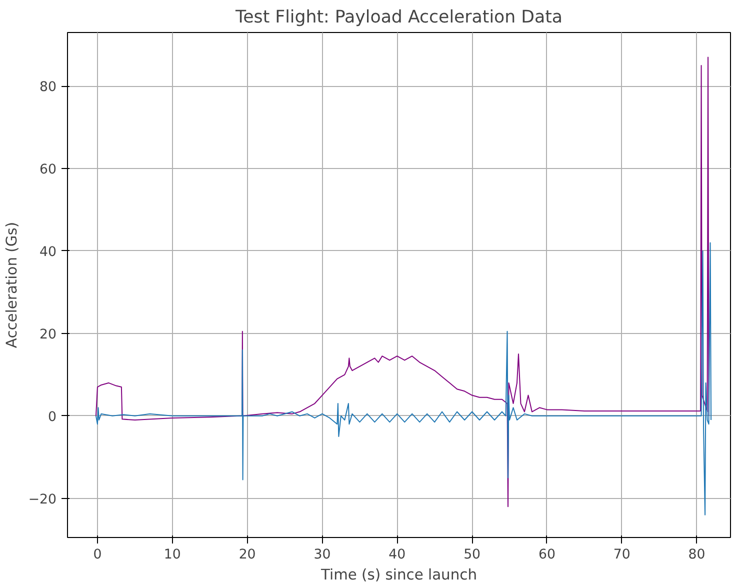 The width and height of the screenshot is (735, 586). Describe the element at coordinates (172, 555) in the screenshot. I see `x-tick-label: 10` at that location.